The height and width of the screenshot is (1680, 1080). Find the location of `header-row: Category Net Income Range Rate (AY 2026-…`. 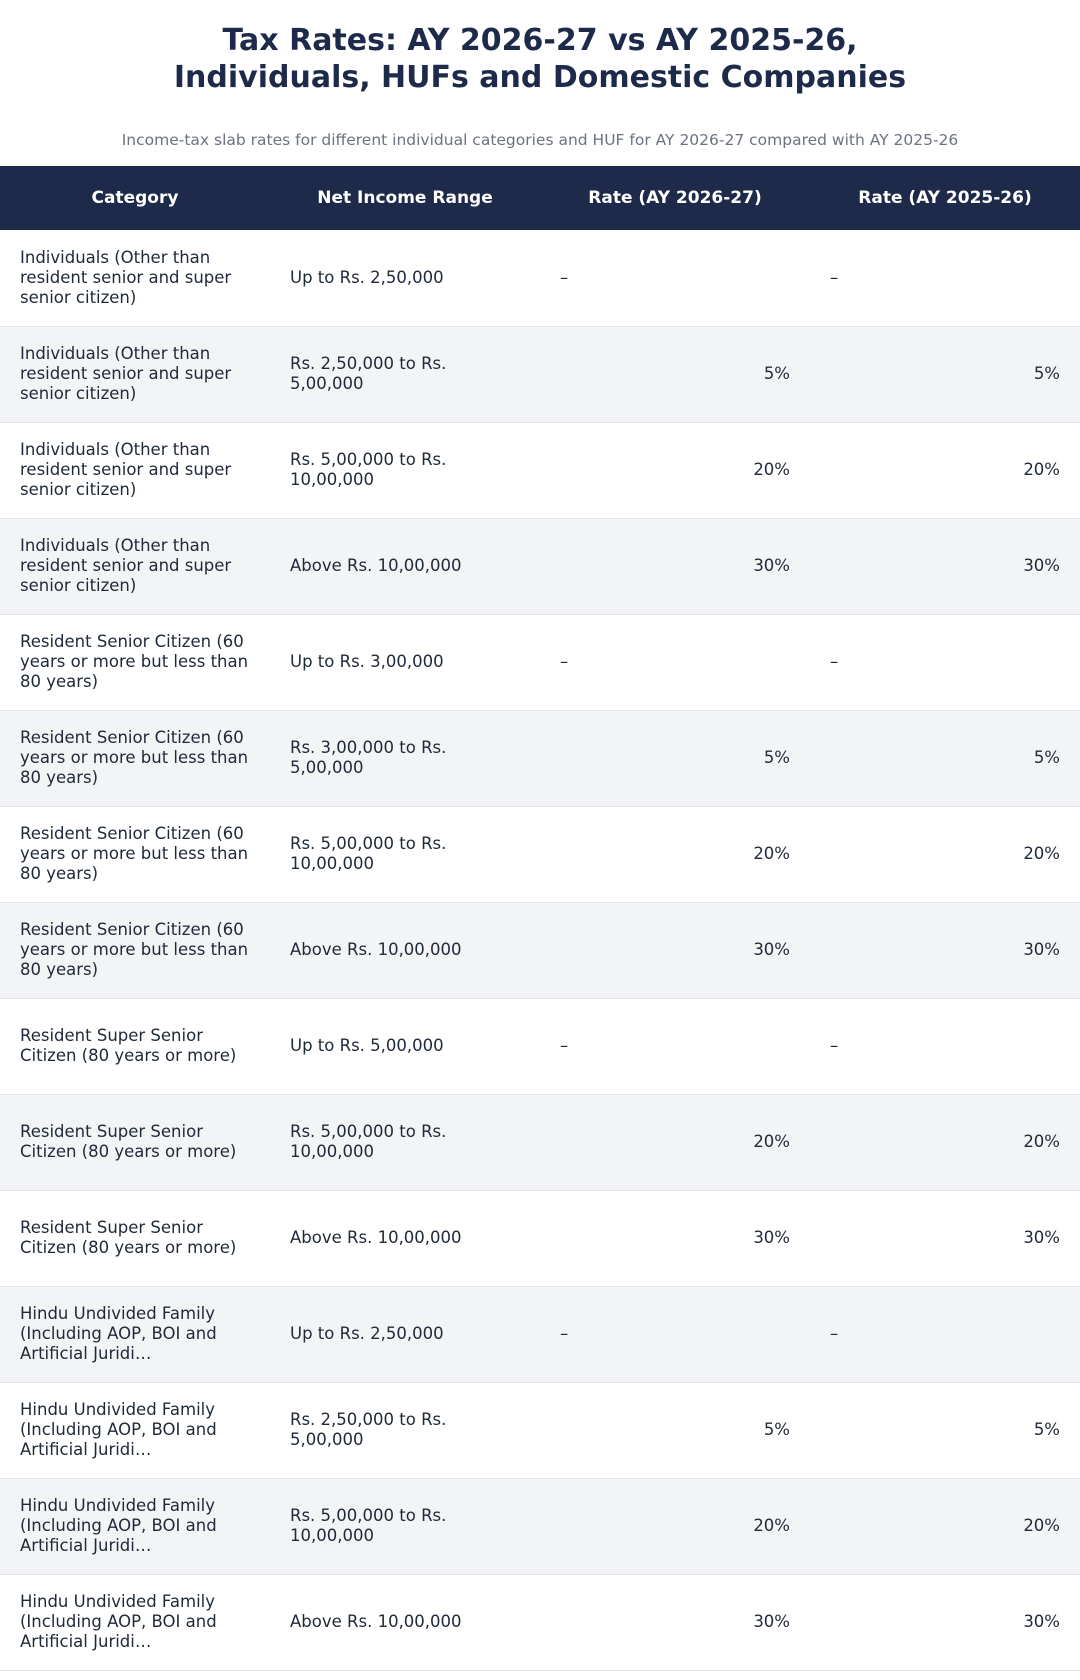

header-row: Category Net Income Range Rate (AY 2026-… is located at coordinates (540, 198).